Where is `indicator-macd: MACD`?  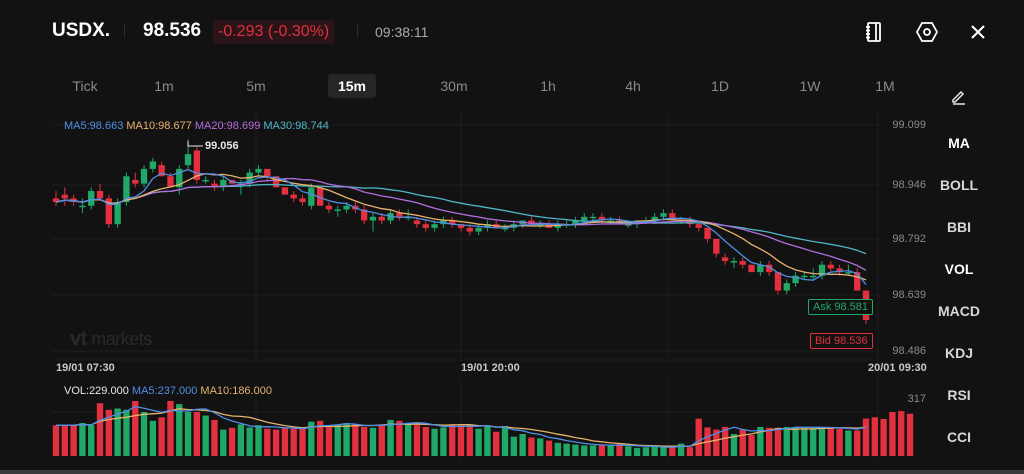 indicator-macd: MACD is located at coordinates (959, 311).